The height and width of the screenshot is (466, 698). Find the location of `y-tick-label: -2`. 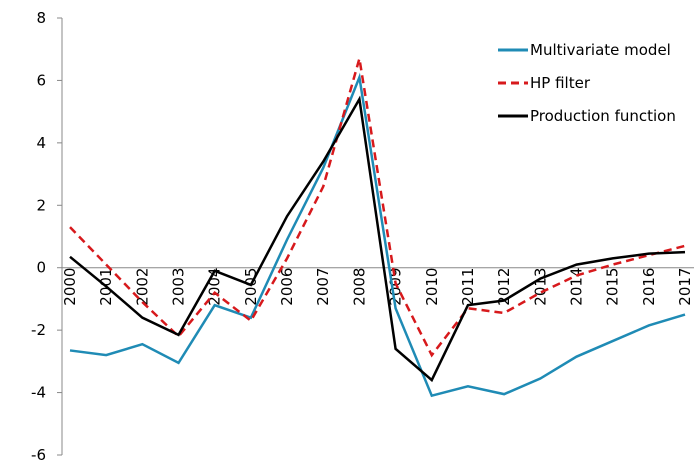

y-tick-label: -2 is located at coordinates (38, 330).